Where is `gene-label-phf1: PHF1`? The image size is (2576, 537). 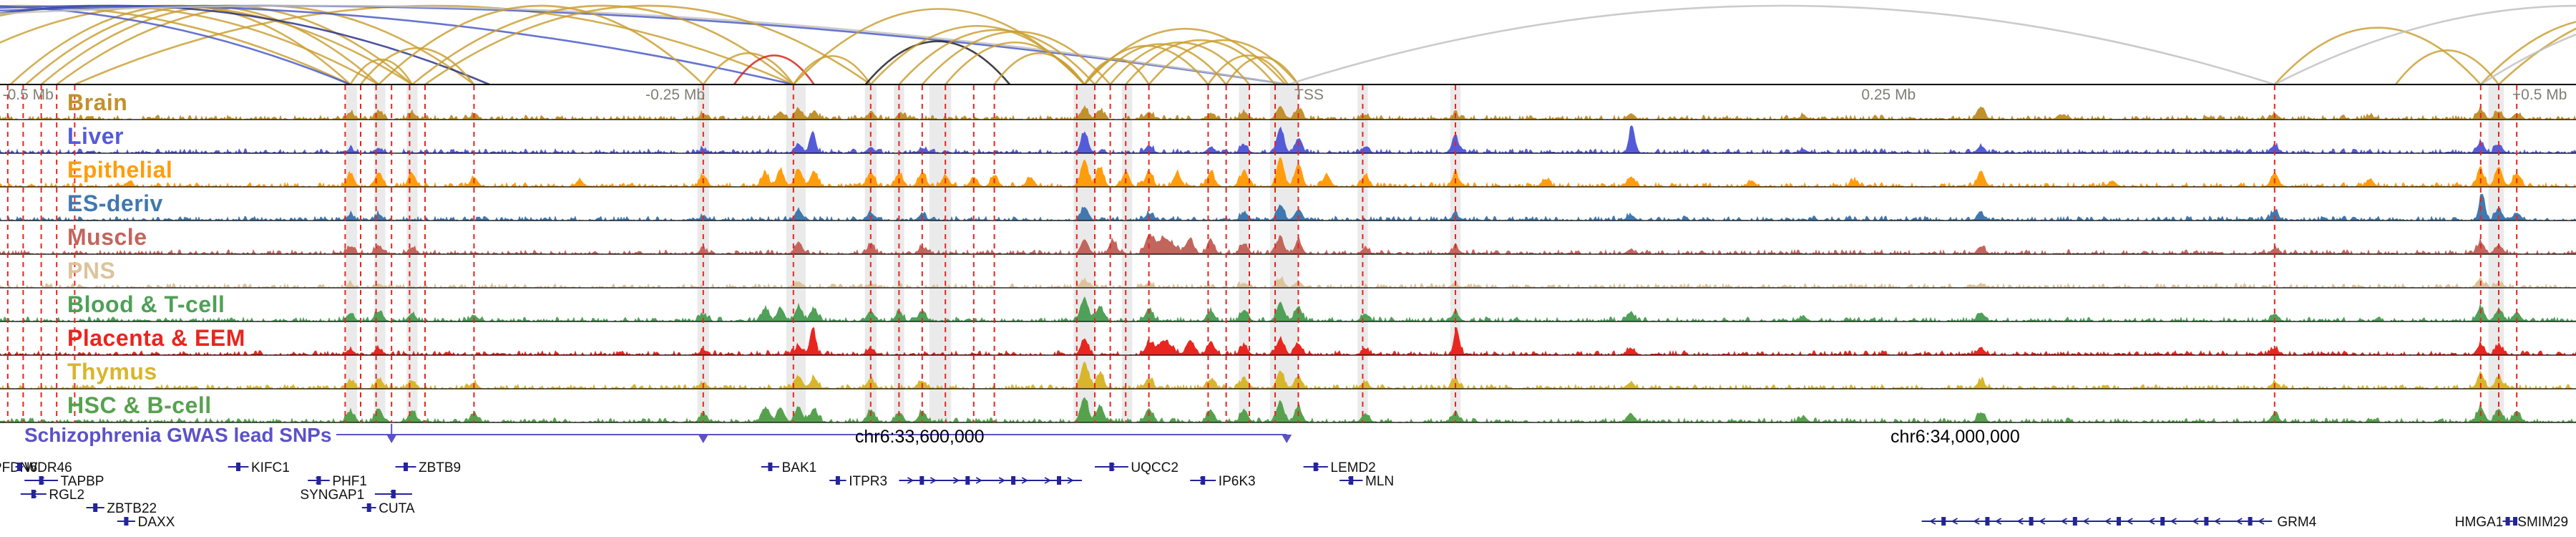
gene-label-phf1: PHF1 is located at coordinates (349, 481).